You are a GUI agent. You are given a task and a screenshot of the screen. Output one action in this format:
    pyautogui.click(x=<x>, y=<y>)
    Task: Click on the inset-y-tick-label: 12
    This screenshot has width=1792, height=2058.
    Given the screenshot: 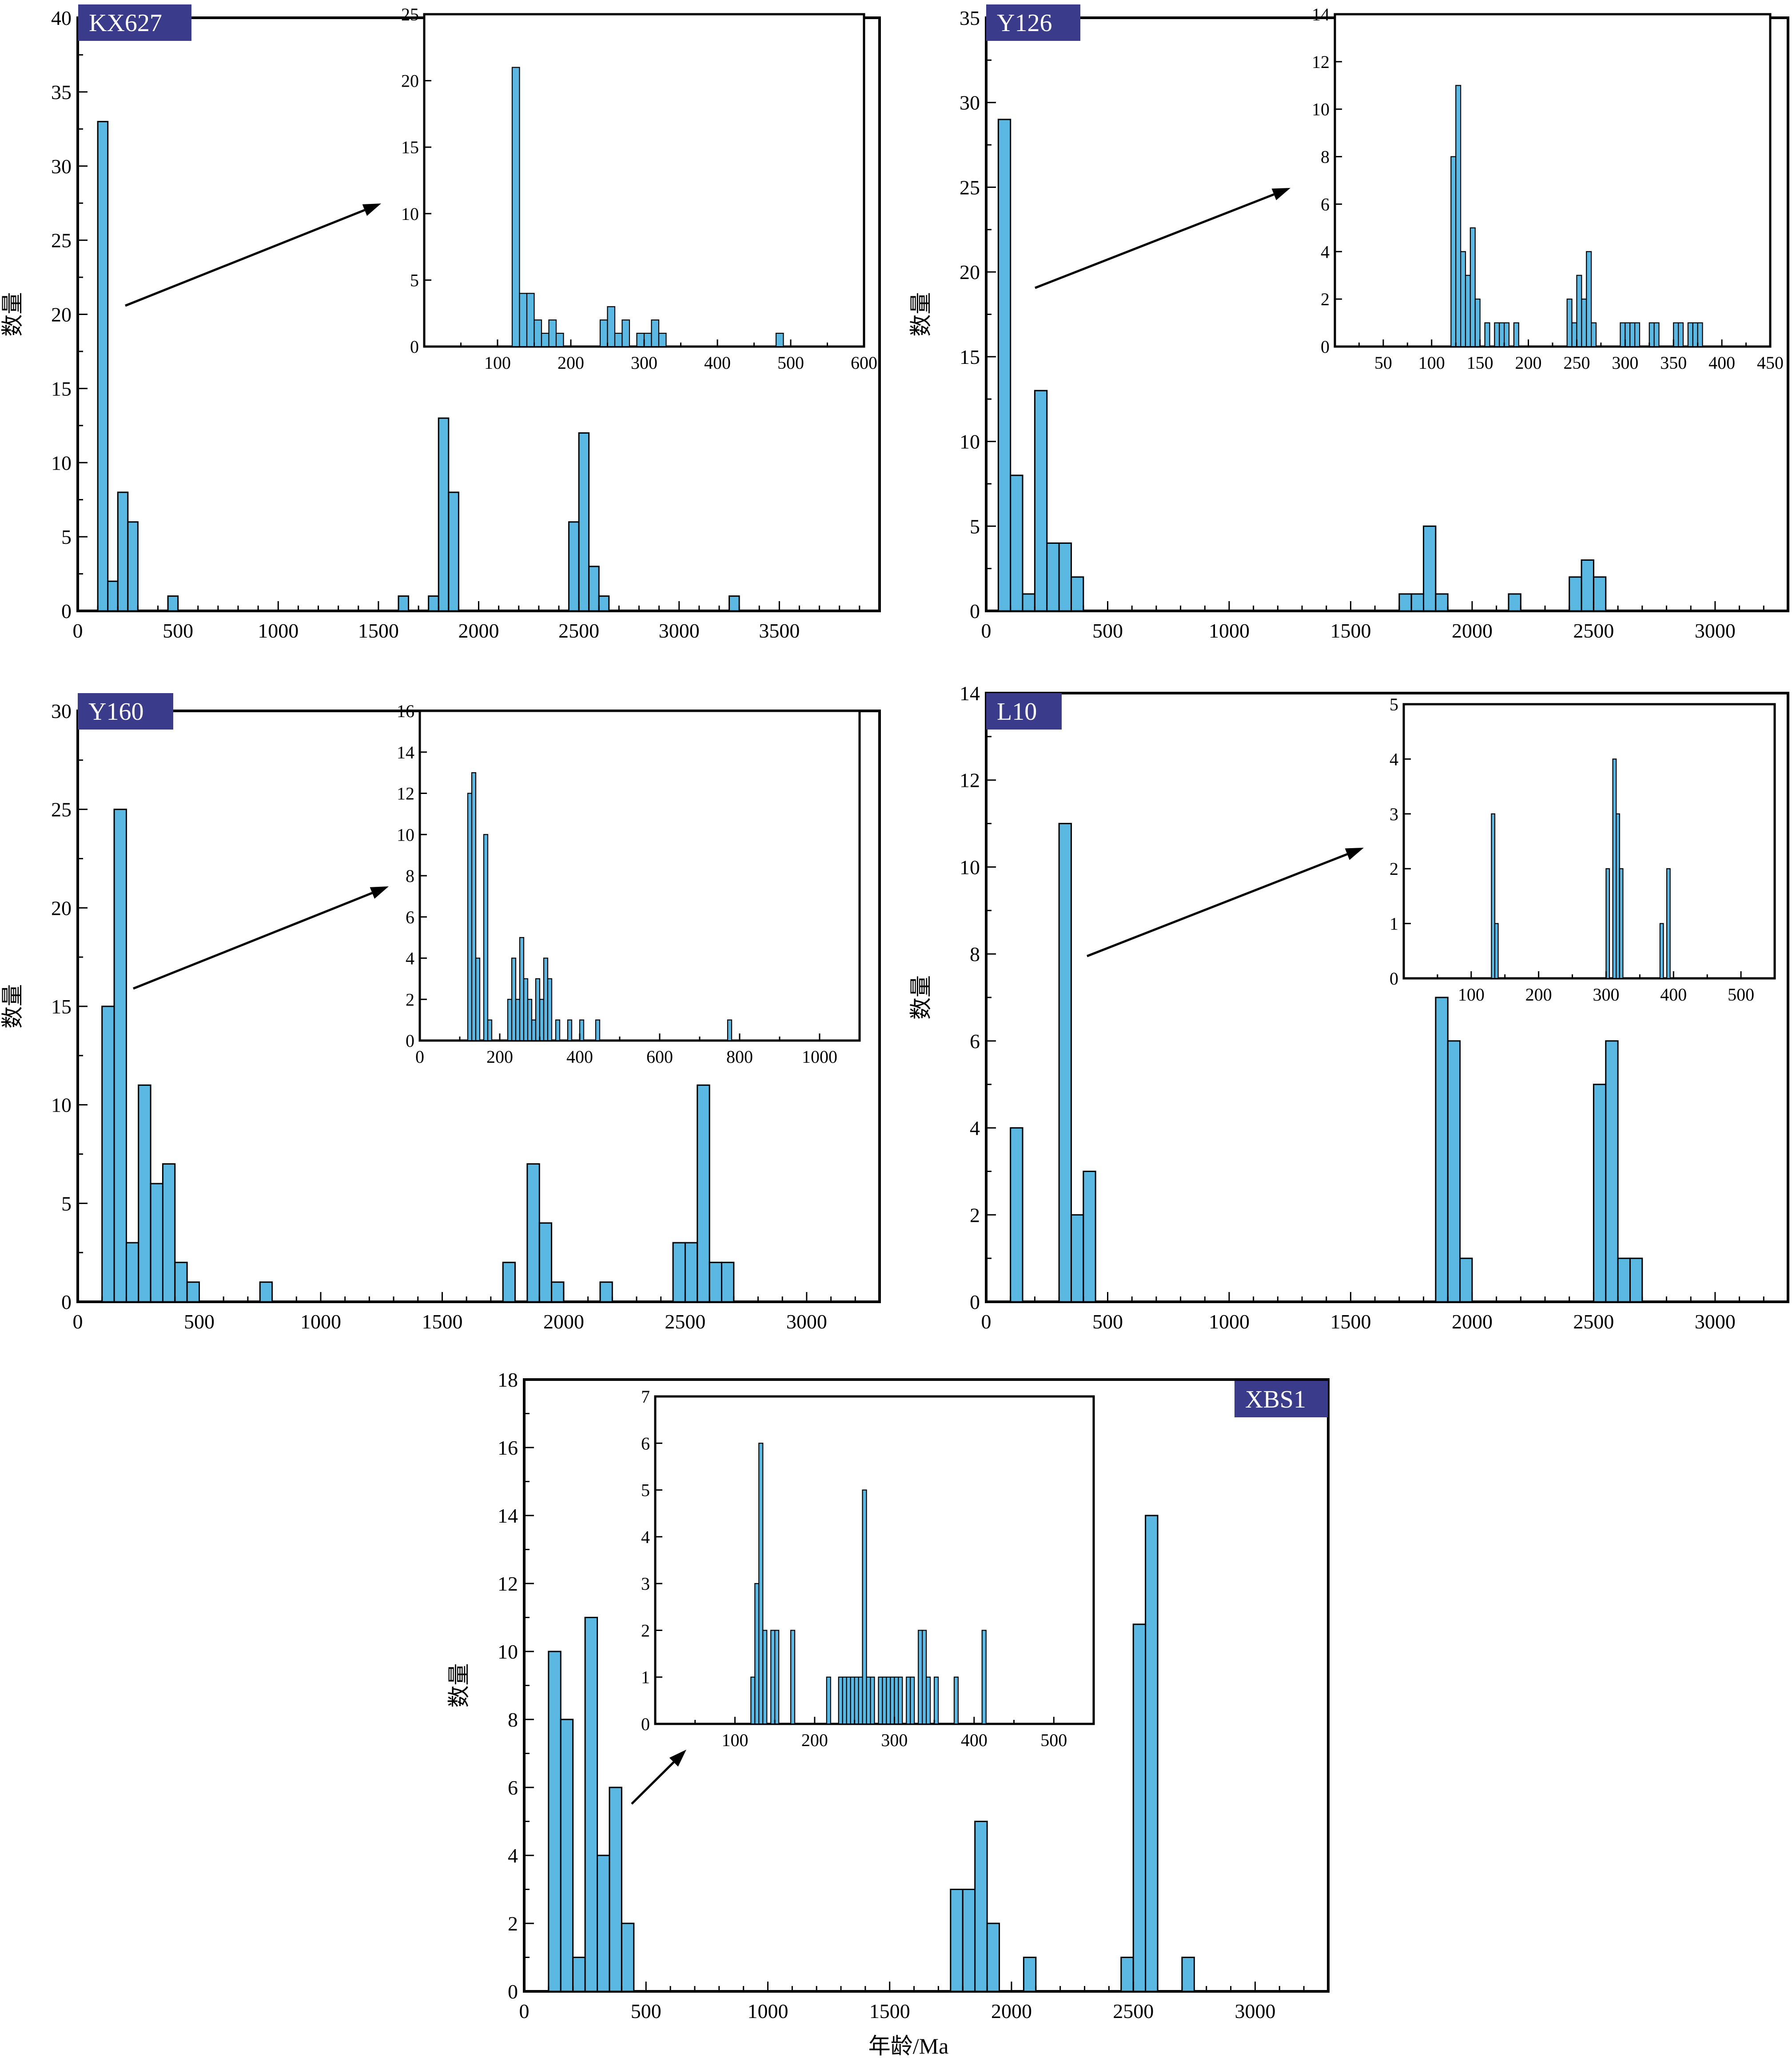 What is the action you would take?
    pyautogui.click(x=1321, y=62)
    